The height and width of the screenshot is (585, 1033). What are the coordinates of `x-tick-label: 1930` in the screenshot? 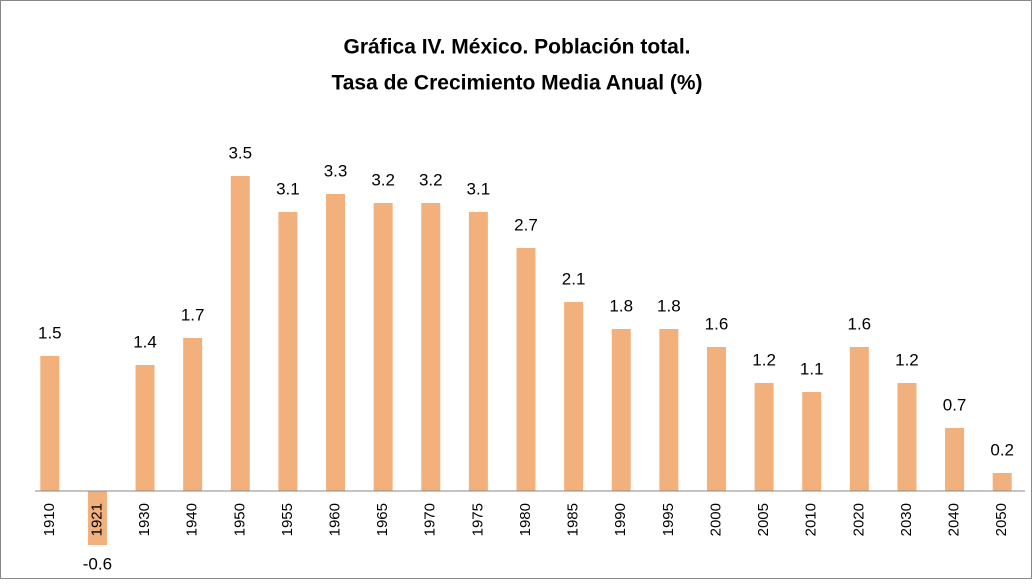 It's located at (144, 519).